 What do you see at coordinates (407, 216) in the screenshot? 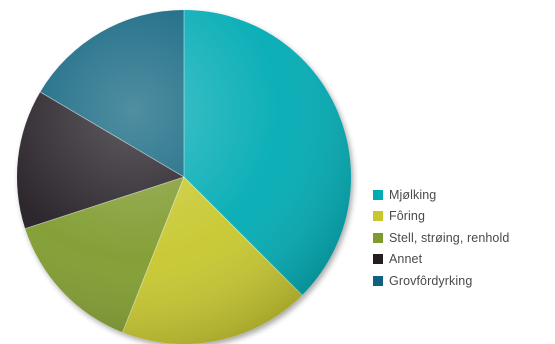
I see `legend-label-1: Fôring` at bounding box center [407, 216].